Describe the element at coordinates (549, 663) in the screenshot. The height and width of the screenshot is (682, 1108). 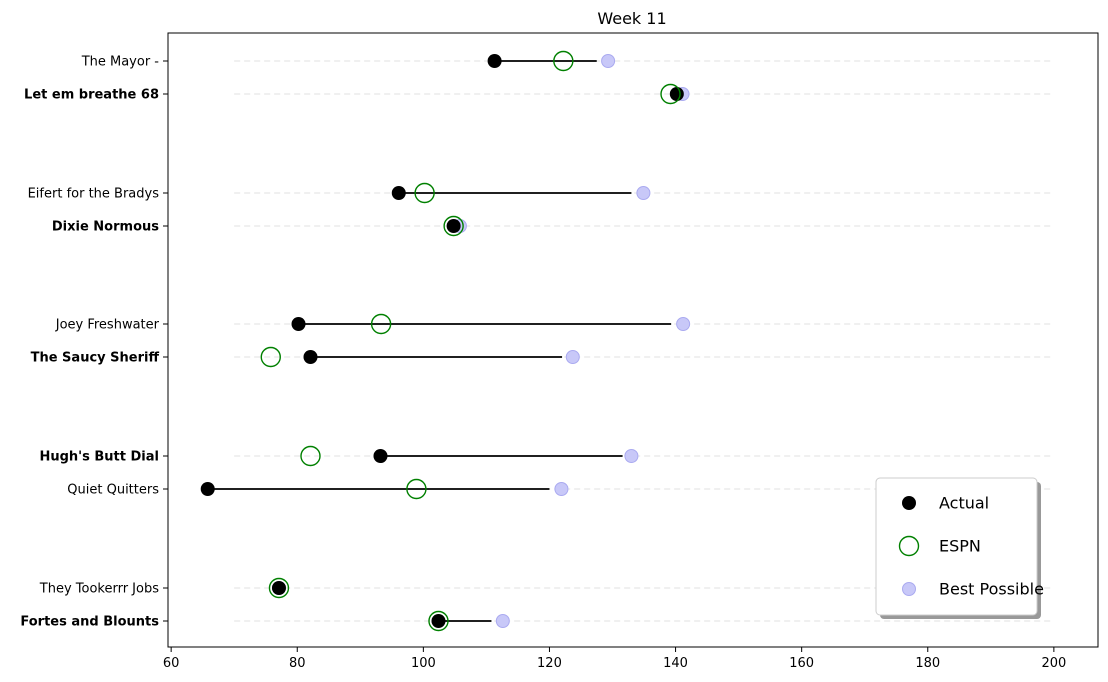
I see `x-tick-label: 120` at that location.